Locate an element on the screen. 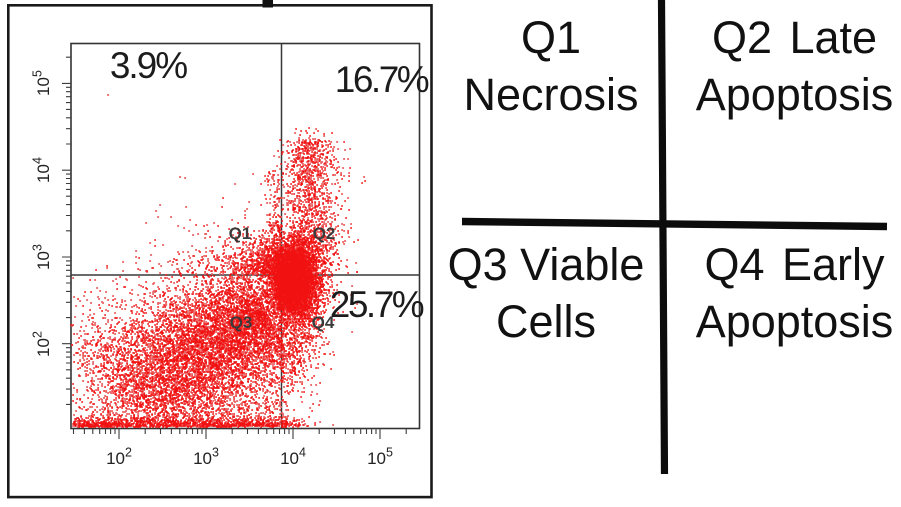 The height and width of the screenshot is (507, 901). svg-text: Q3 is located at coordinates (241, 322).